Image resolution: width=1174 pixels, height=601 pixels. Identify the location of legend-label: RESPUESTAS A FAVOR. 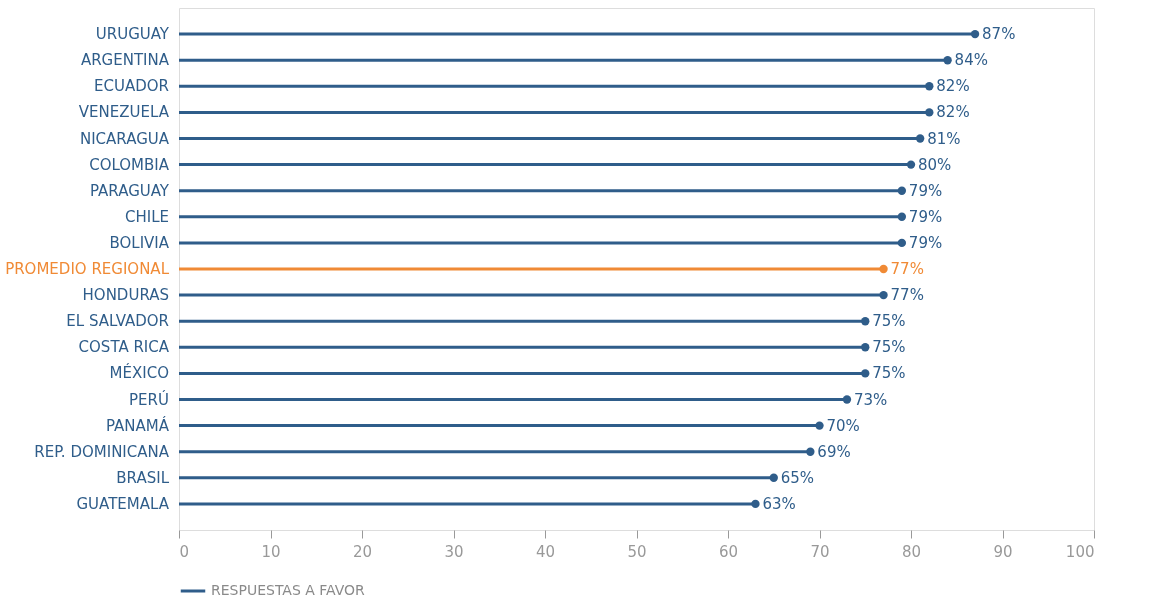
(288, 590).